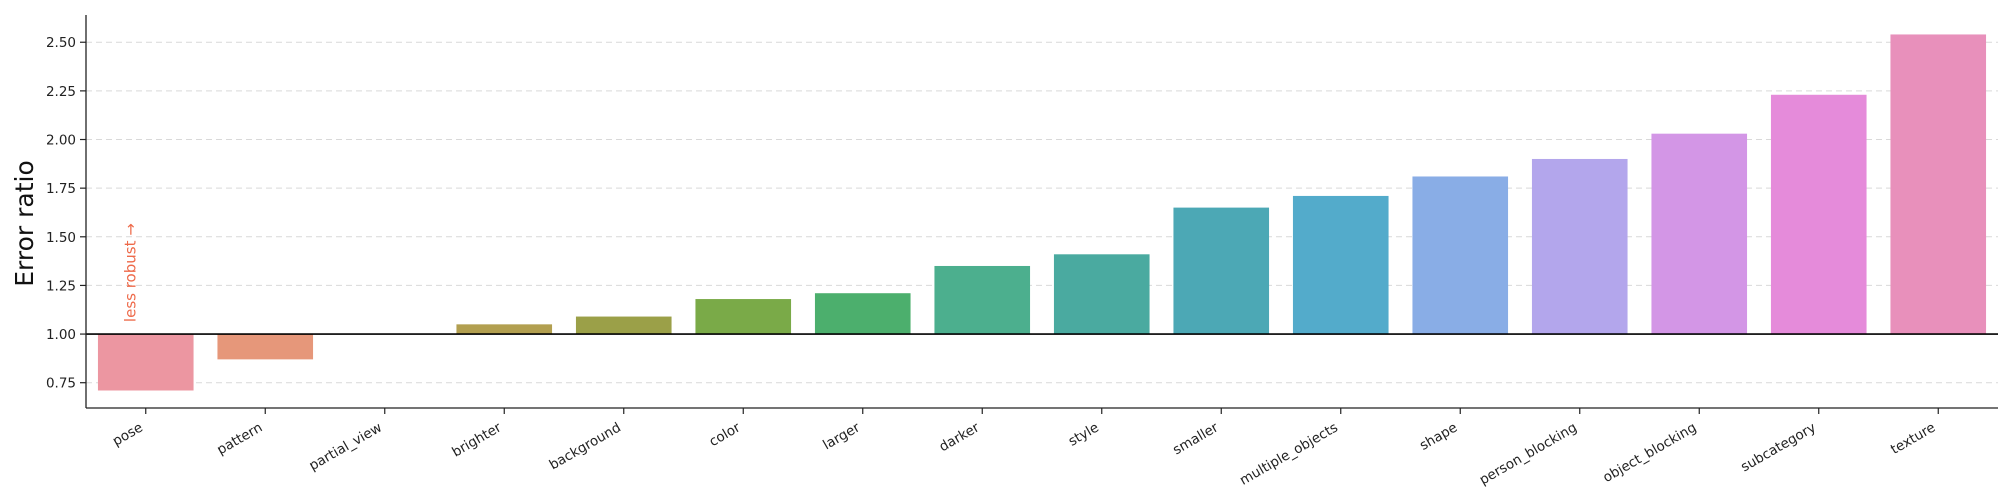 This screenshot has width=2000, height=500. Describe the element at coordinates (128, 435) in the screenshot. I see `x-tick-label: pose` at that location.